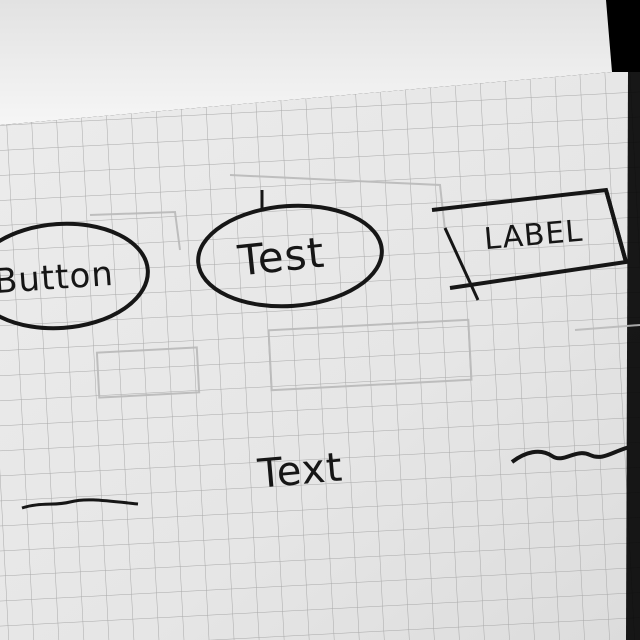 Image resolution: width=640 pixels, height=640 pixels. Describe the element at coordinates (281, 256) in the screenshot. I see `test-sketch-label: Test` at that location.